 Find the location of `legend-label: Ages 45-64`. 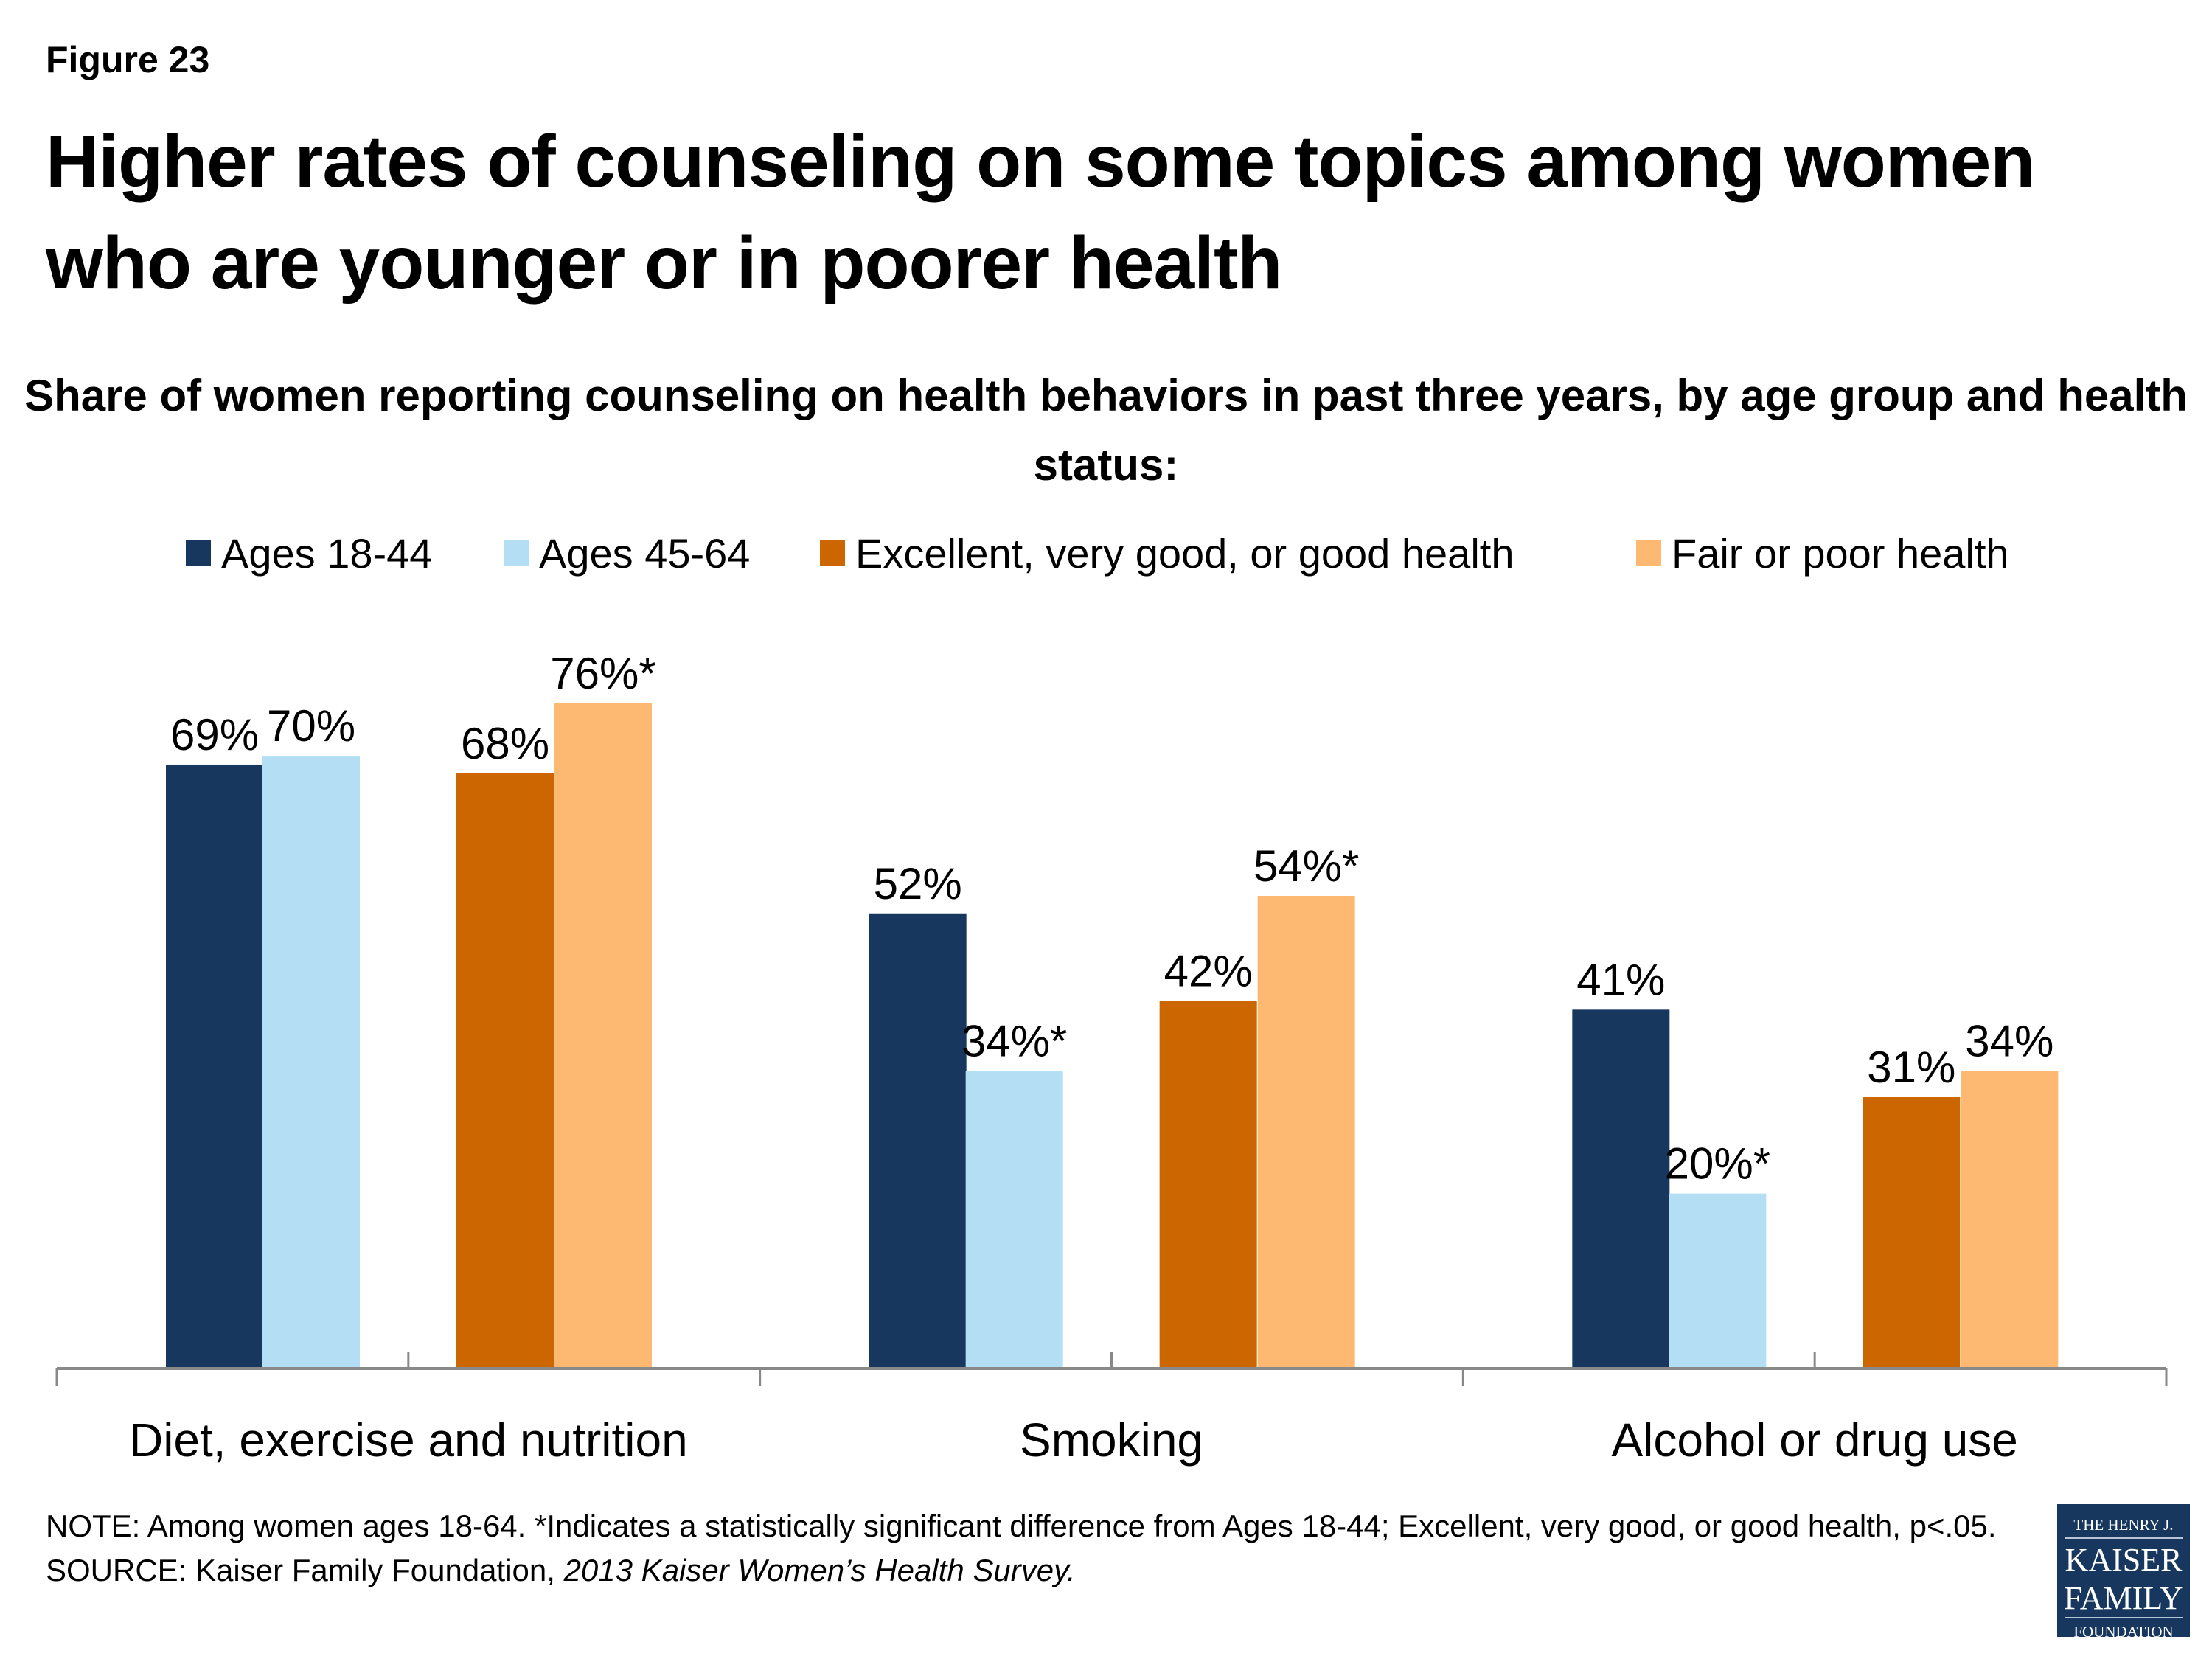

legend-label: Ages 45-64 is located at coordinates (645, 553).